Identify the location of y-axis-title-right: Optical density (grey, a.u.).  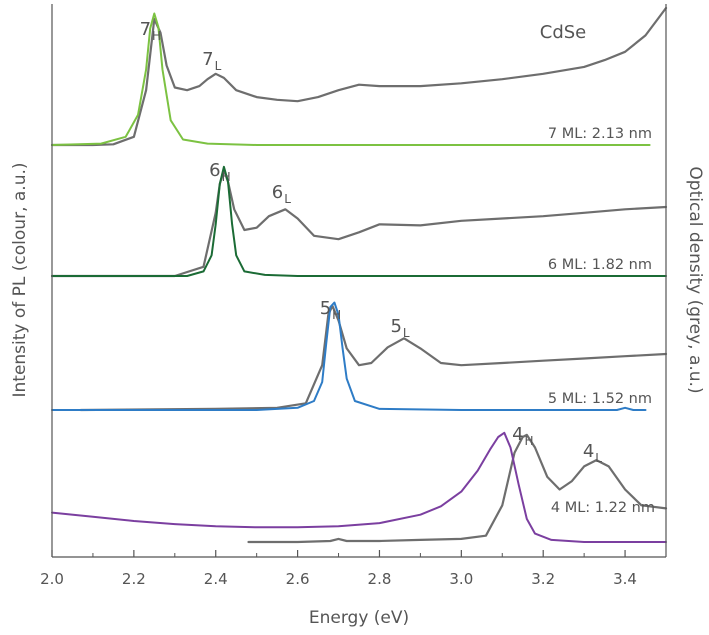
(695, 279).